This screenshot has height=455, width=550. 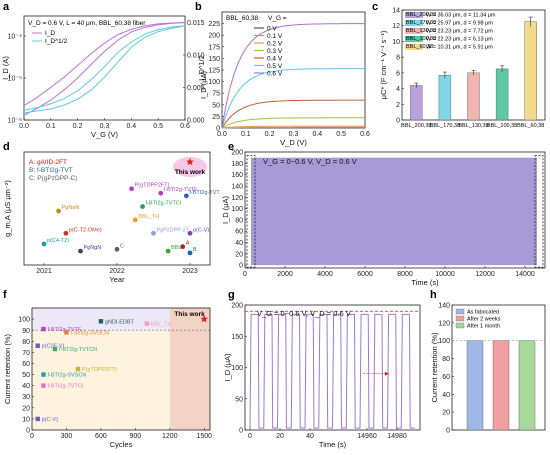 What do you see at coordinates (317, 134) in the screenshot?
I see `x-tick-label: 0.4` at bounding box center [317, 134].